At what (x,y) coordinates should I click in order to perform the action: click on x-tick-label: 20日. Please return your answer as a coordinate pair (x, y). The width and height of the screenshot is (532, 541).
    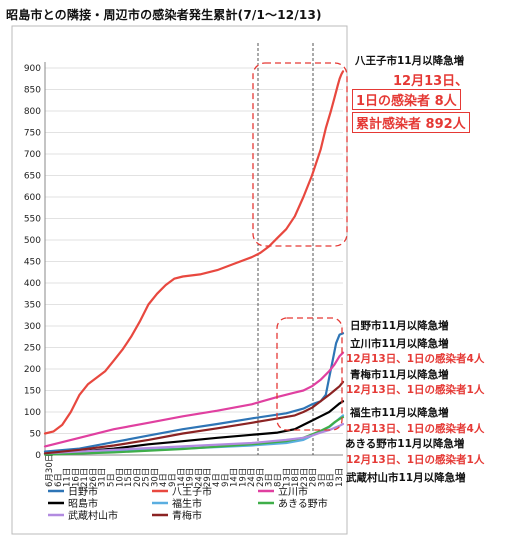
    Looking at the image, I should click on (138, 477).